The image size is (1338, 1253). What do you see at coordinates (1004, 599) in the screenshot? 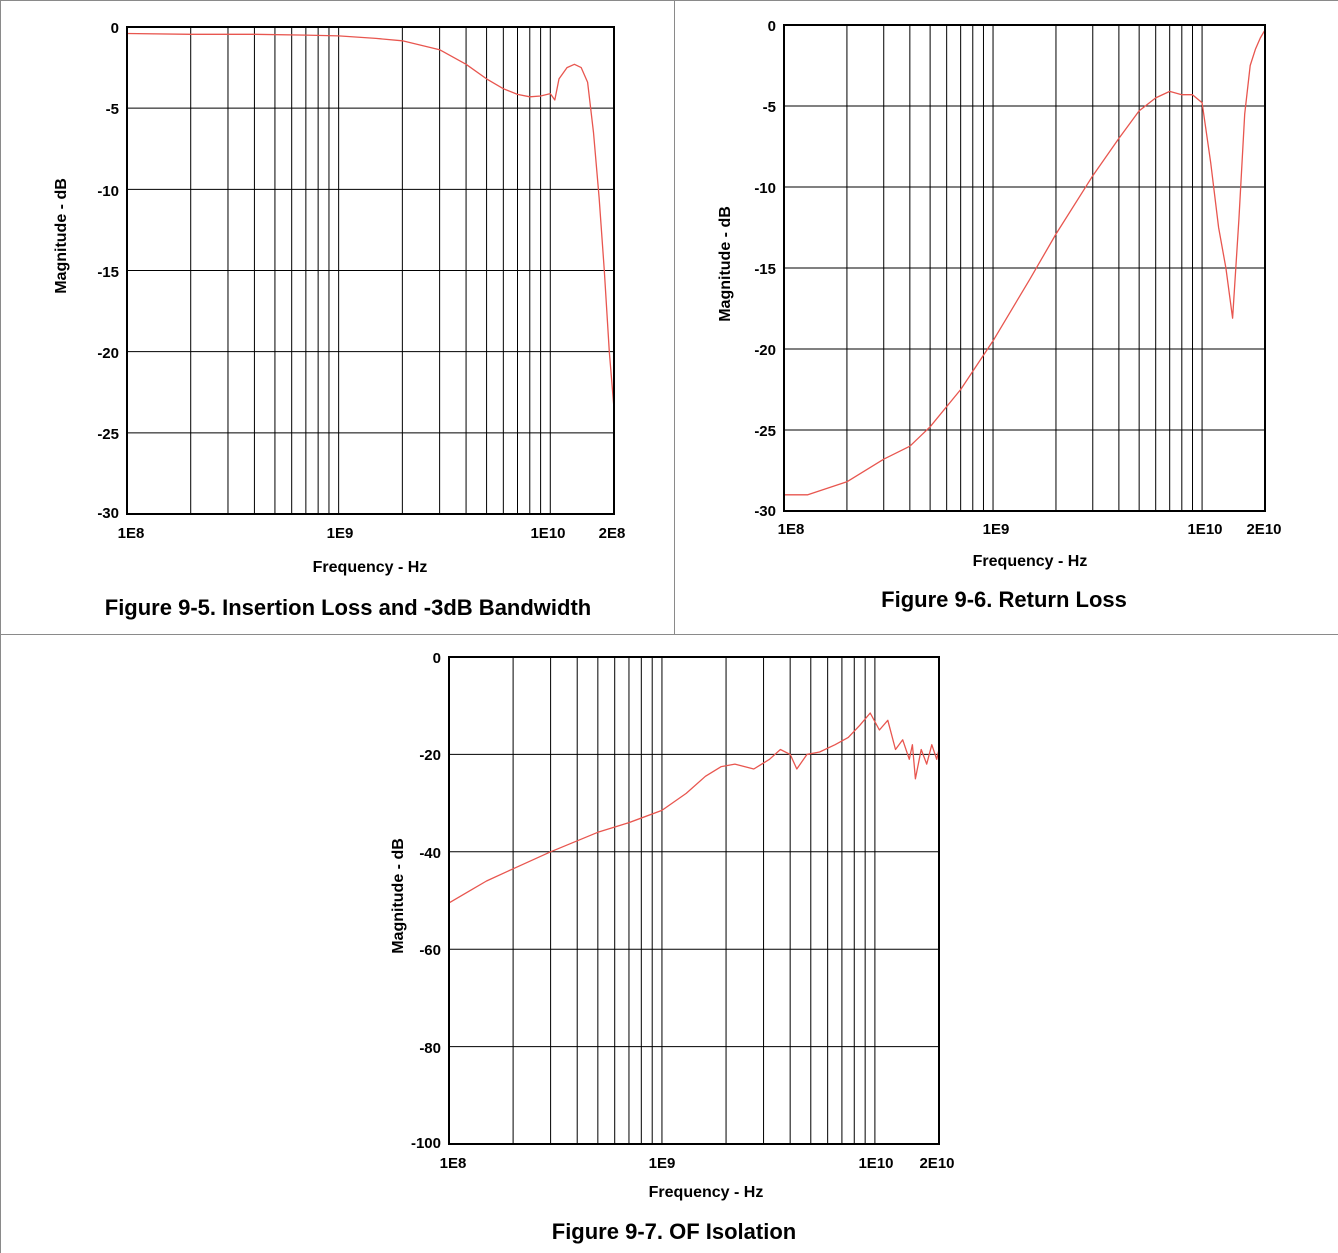
I see `figure-caption: Figure 9-6. Return Loss` at bounding box center [1004, 599].